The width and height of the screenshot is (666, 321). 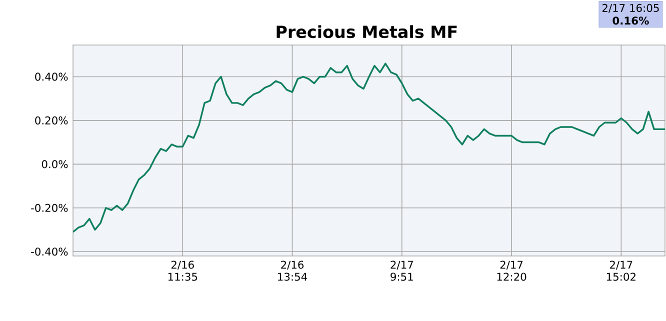 What do you see at coordinates (511, 270) in the screenshot?
I see `x-tick-label: 2/17 12:20` at bounding box center [511, 270].